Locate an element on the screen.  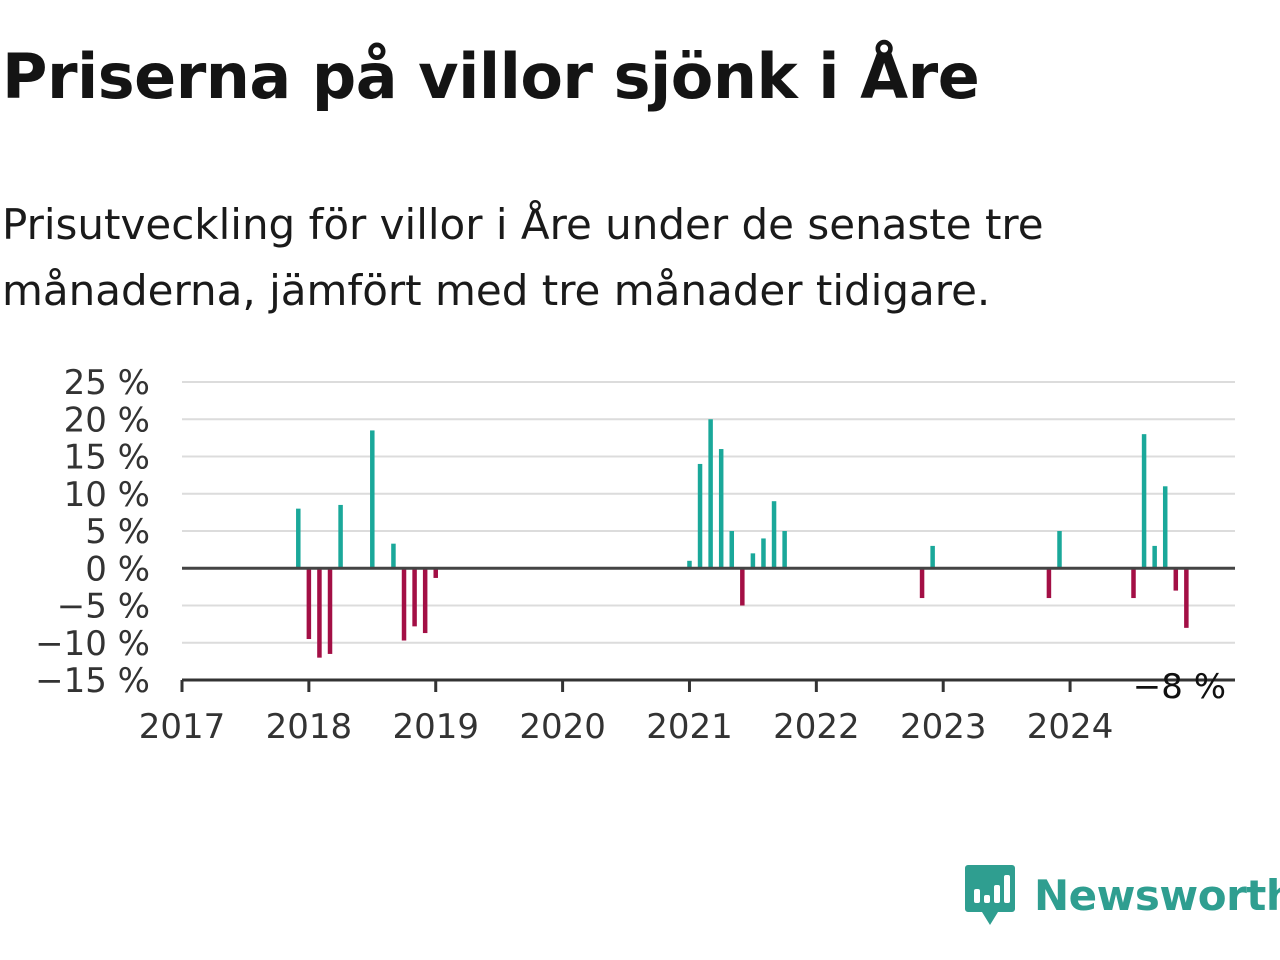
brand-name: Newsworthy is located at coordinates (1157, 895).